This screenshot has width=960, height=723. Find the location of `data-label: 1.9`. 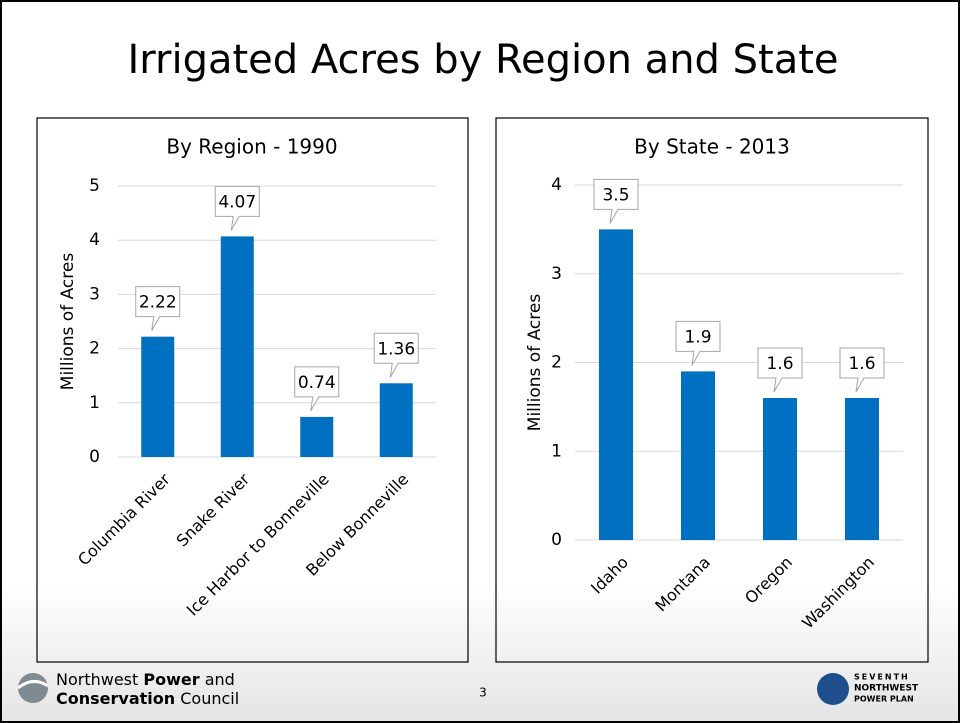

data-label: 1.9 is located at coordinates (697, 337).